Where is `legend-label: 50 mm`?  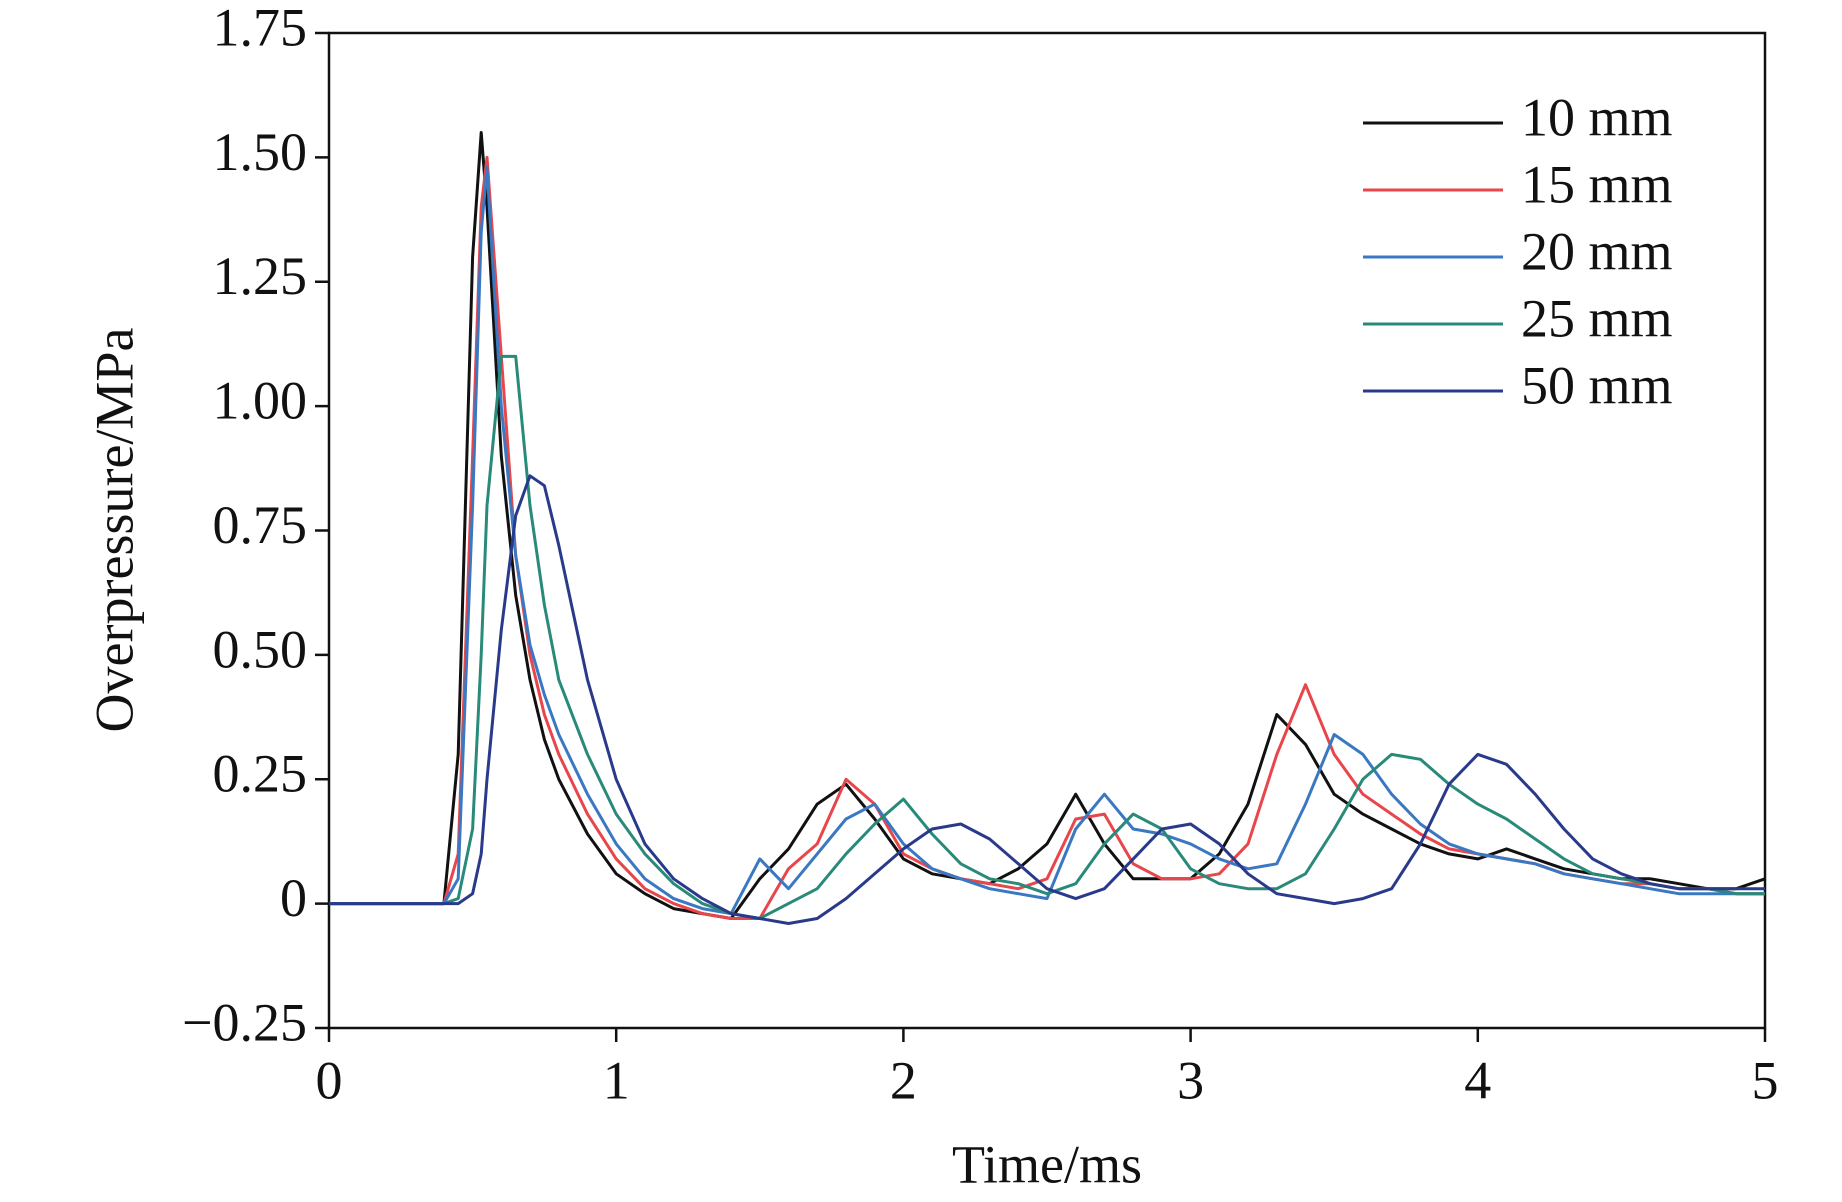
legend-label: 50 mm is located at coordinates (1597, 385).